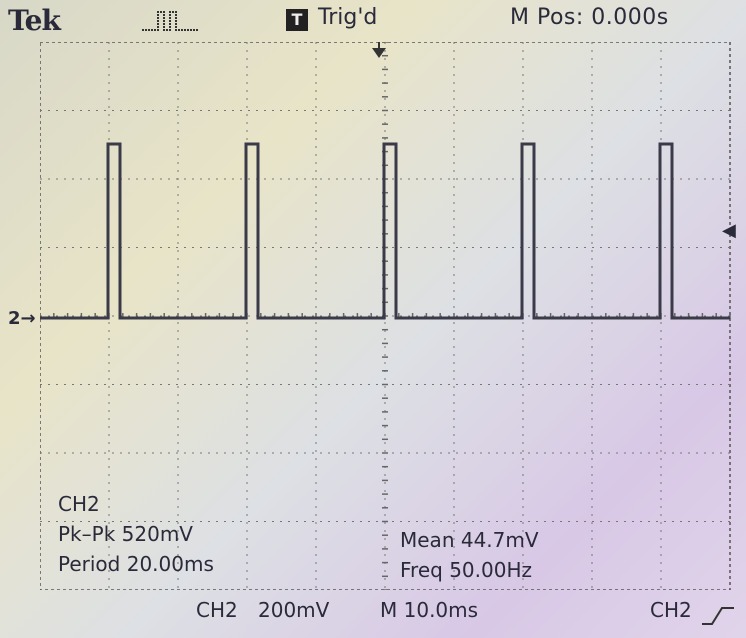  Describe the element at coordinates (297, 20) in the screenshot. I see `trigger-indicator-box: T` at that location.